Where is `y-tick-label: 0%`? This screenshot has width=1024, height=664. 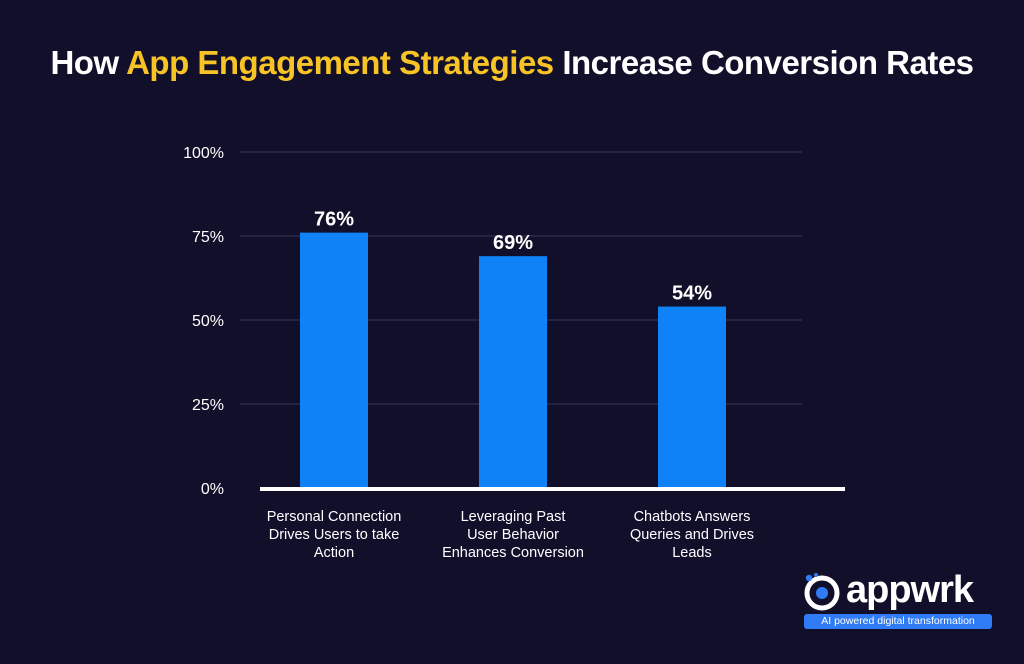 y-tick-label: 0% is located at coordinates (212, 489).